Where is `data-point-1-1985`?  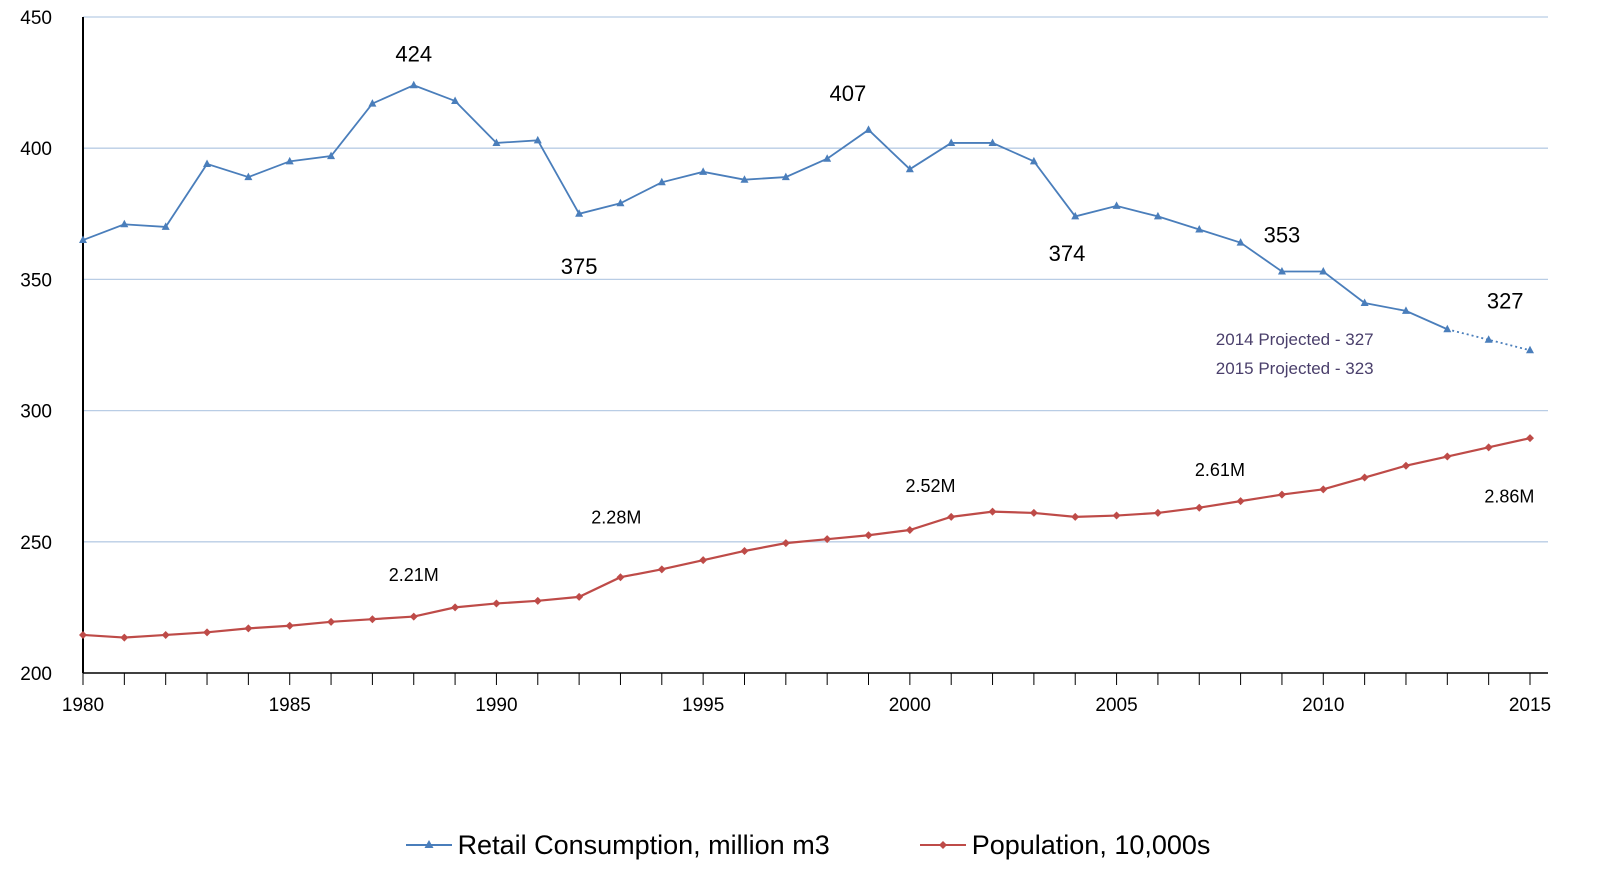 data-point-1-1985 is located at coordinates (289, 625).